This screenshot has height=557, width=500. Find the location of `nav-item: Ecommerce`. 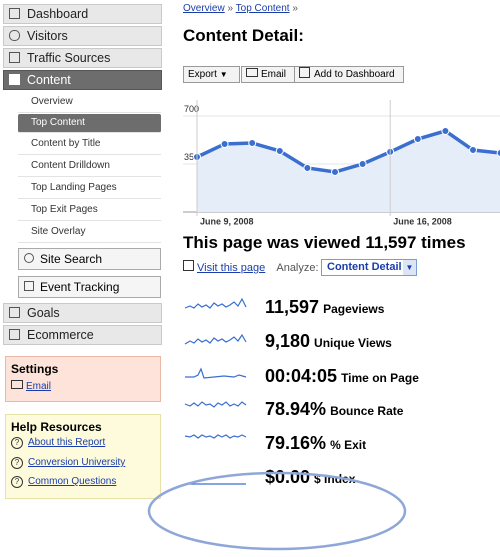

nav-item: Ecommerce is located at coordinates (82, 335).